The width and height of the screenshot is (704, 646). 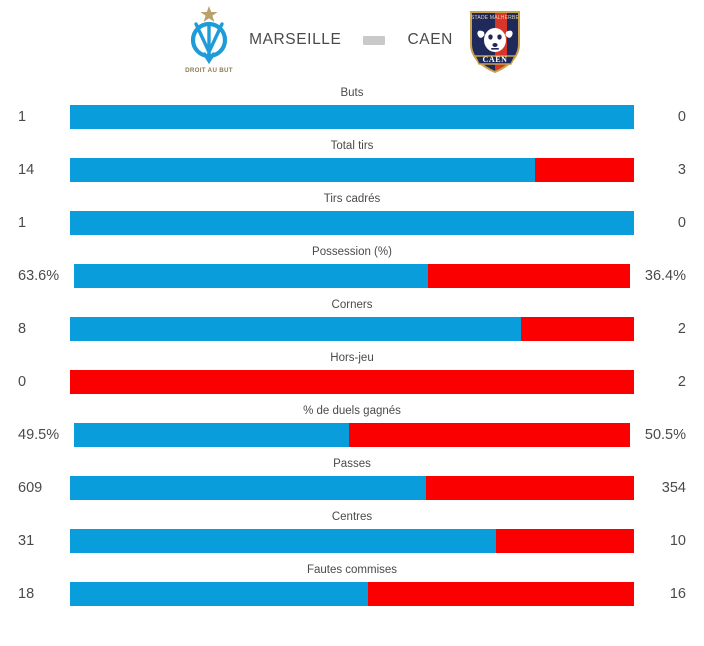 I want to click on svg-text: CAEN, so click(x=494, y=59).